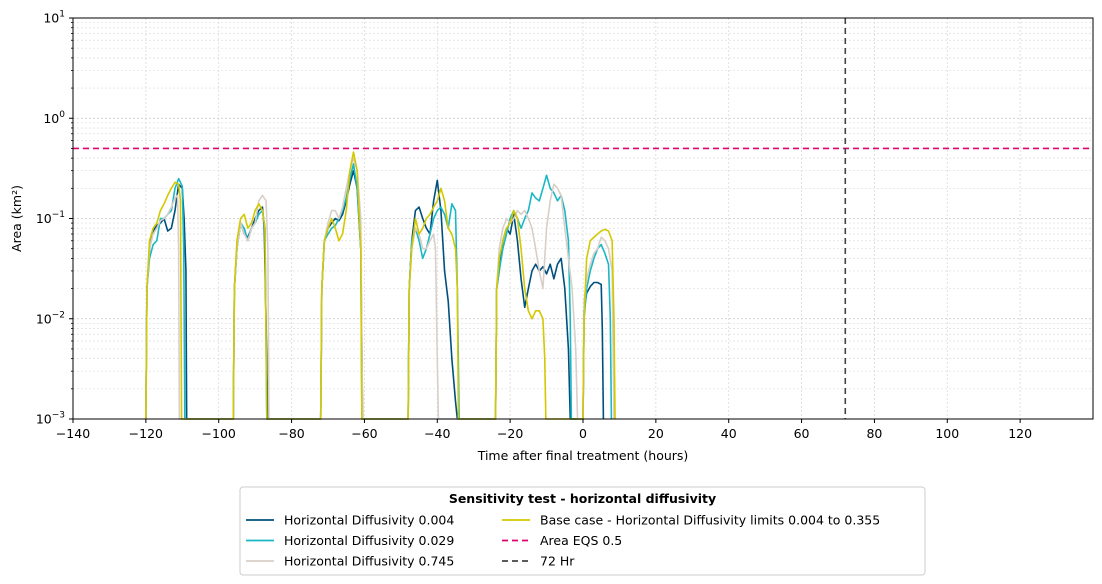  I want to click on x-axis: −140 −120 −100 −80 −60 −40 −20 0 20 40 60 80 100 120, so click(544, 430).